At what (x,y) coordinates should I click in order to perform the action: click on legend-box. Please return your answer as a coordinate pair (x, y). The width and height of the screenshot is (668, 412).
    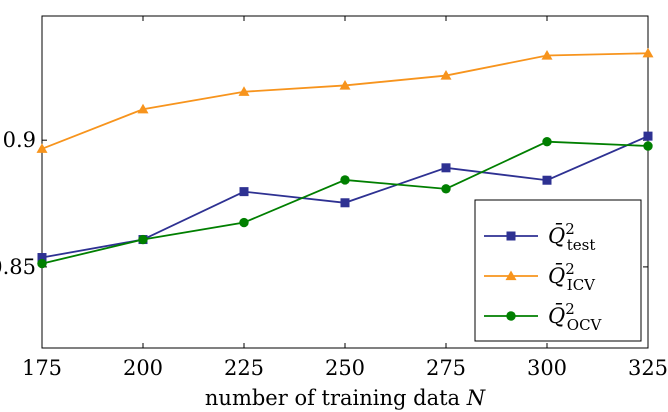
    Looking at the image, I should click on (558, 270).